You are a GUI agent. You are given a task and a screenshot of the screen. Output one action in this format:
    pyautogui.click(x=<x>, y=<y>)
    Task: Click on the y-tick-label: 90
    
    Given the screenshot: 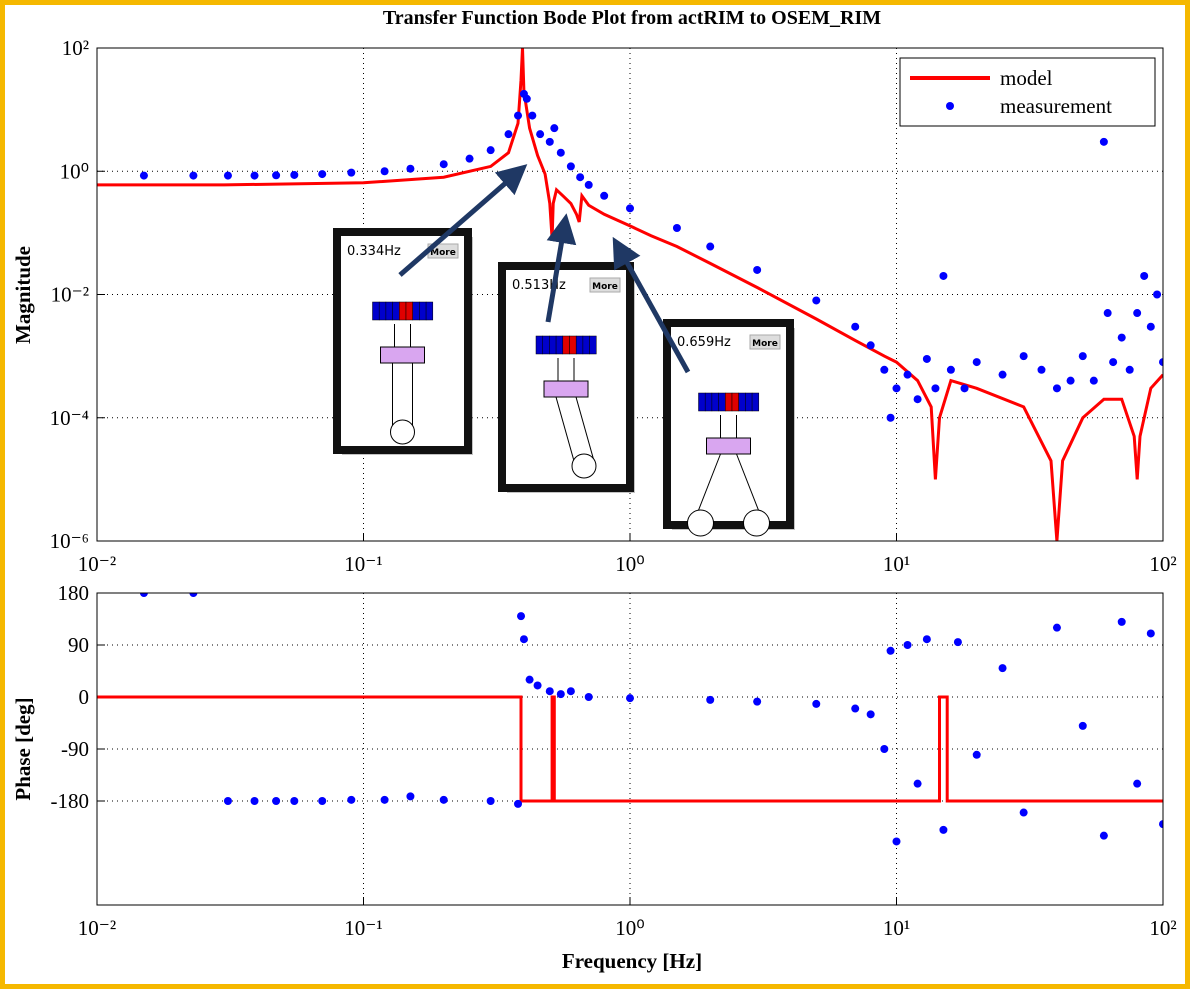 What is the action you would take?
    pyautogui.click(x=78, y=645)
    